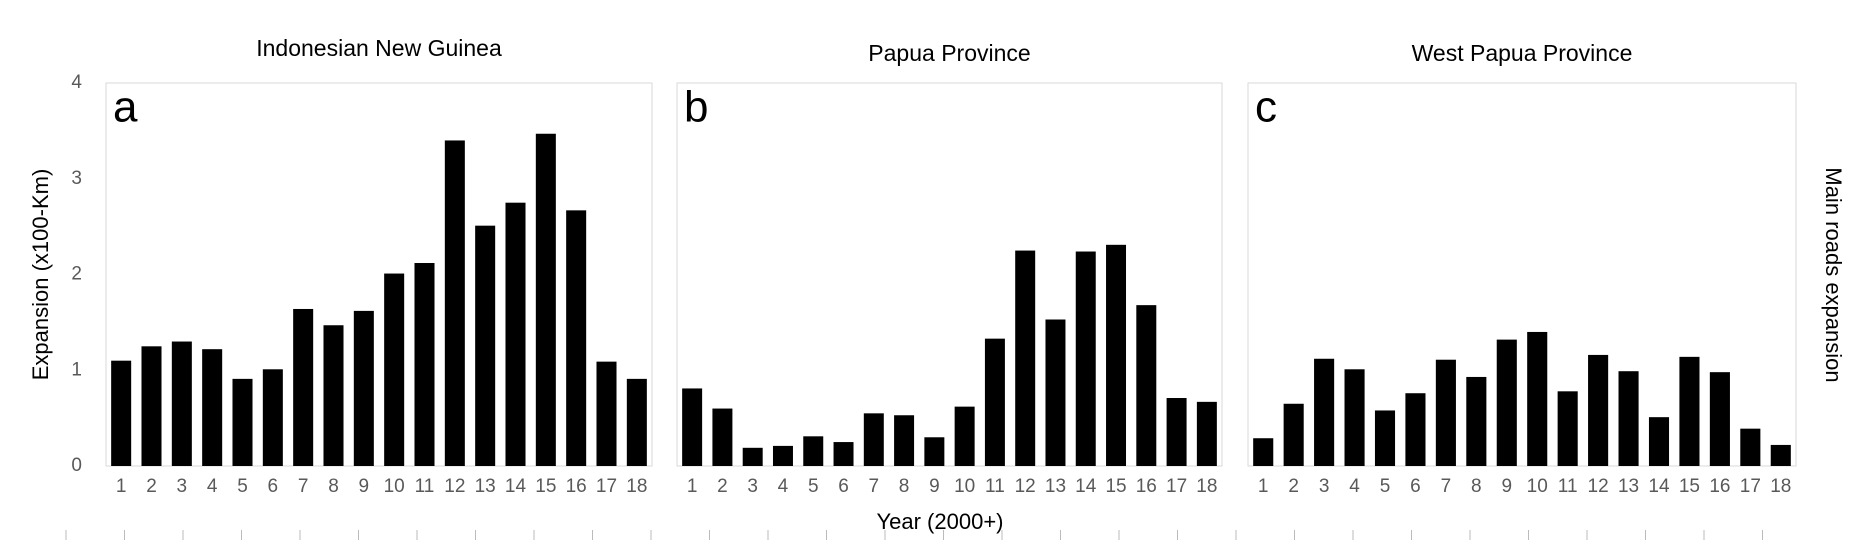 The width and height of the screenshot is (1856, 552). I want to click on panel-label: b, so click(696, 107).